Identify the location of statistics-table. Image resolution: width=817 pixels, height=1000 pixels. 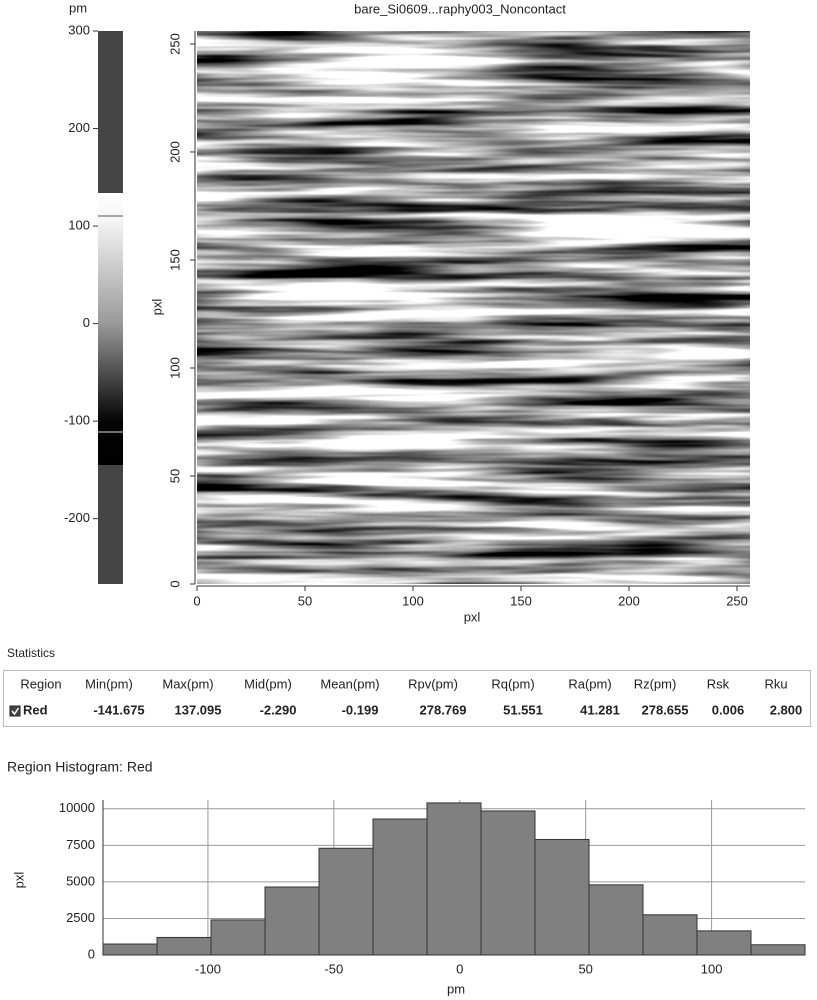
(407, 698).